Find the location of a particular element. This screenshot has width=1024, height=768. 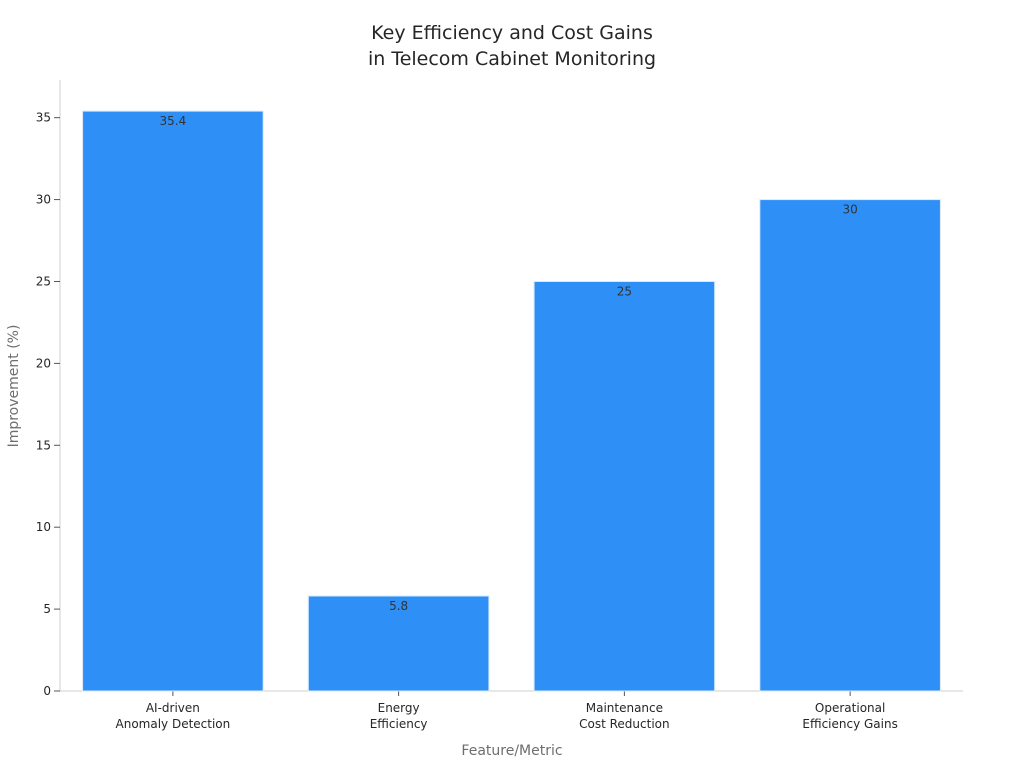

data-label: 35.4 is located at coordinates (173, 121).